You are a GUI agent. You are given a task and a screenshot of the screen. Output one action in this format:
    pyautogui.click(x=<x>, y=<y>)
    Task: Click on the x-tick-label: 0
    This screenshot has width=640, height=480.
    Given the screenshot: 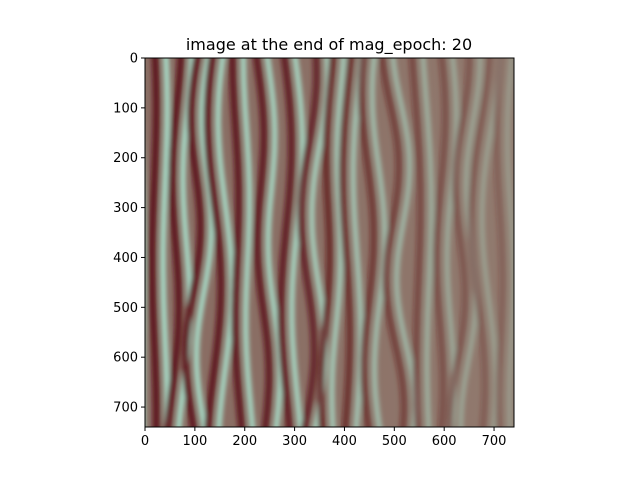 What is the action you would take?
    pyautogui.click(x=145, y=441)
    